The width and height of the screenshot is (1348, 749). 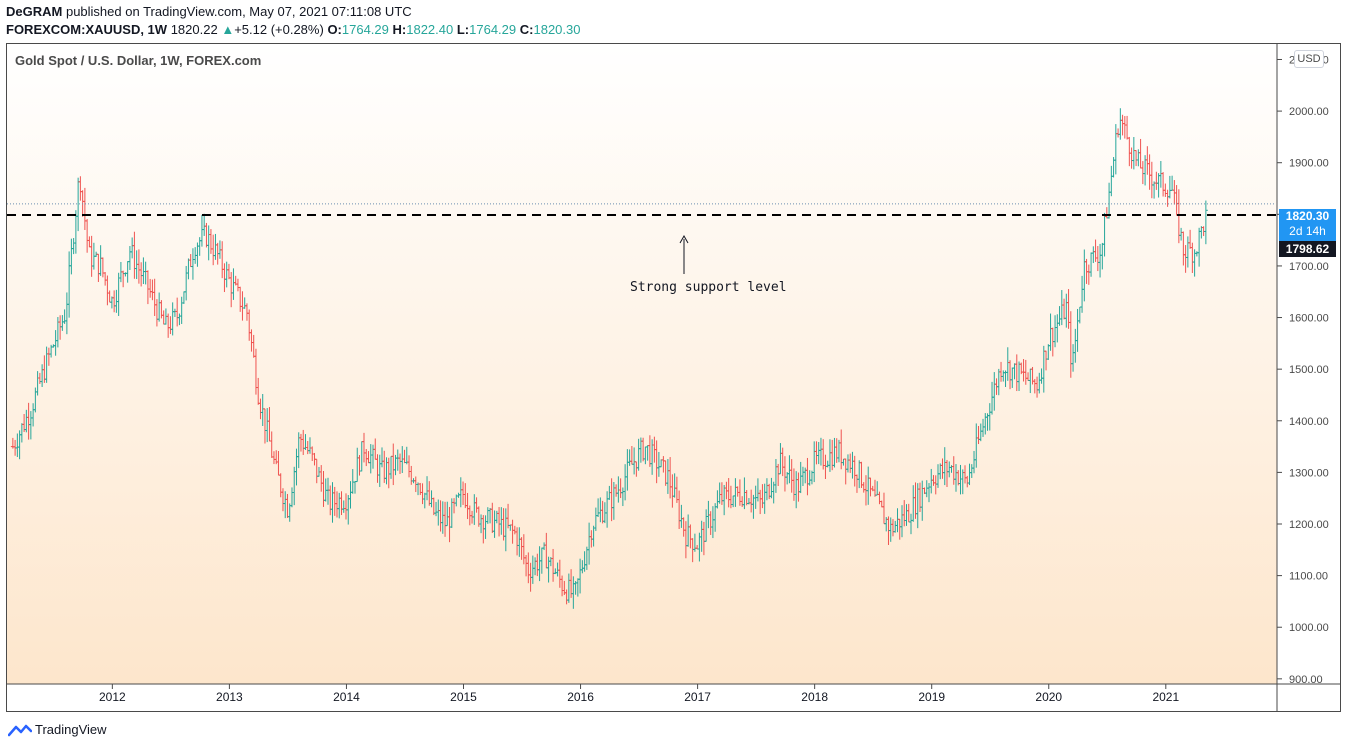 What do you see at coordinates (1309, 628) in the screenshot?
I see `y-tick-label: 1000.00` at bounding box center [1309, 628].